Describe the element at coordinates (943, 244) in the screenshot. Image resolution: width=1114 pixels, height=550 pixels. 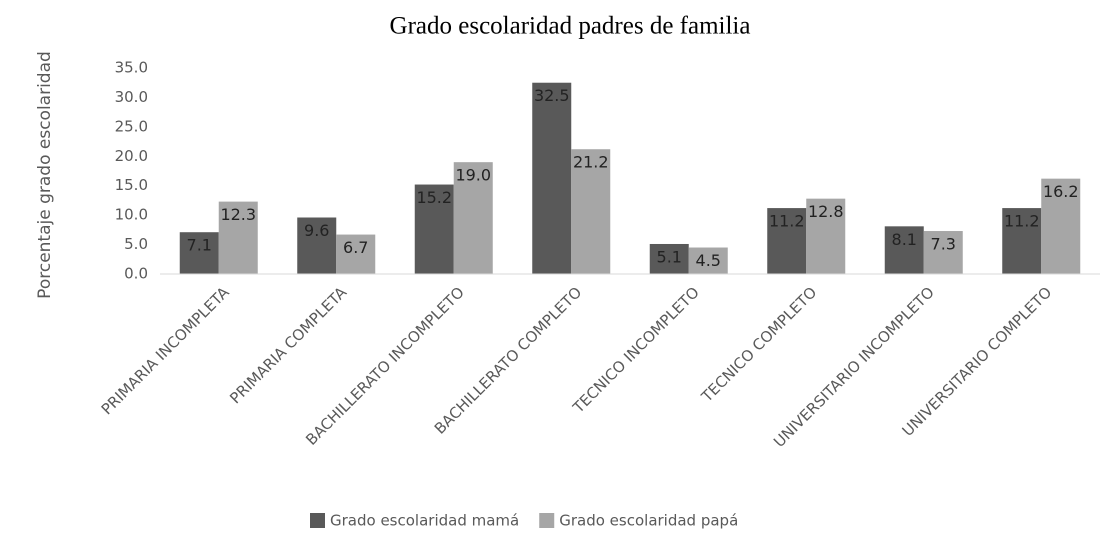
I see `data-label: 7.3` at that location.